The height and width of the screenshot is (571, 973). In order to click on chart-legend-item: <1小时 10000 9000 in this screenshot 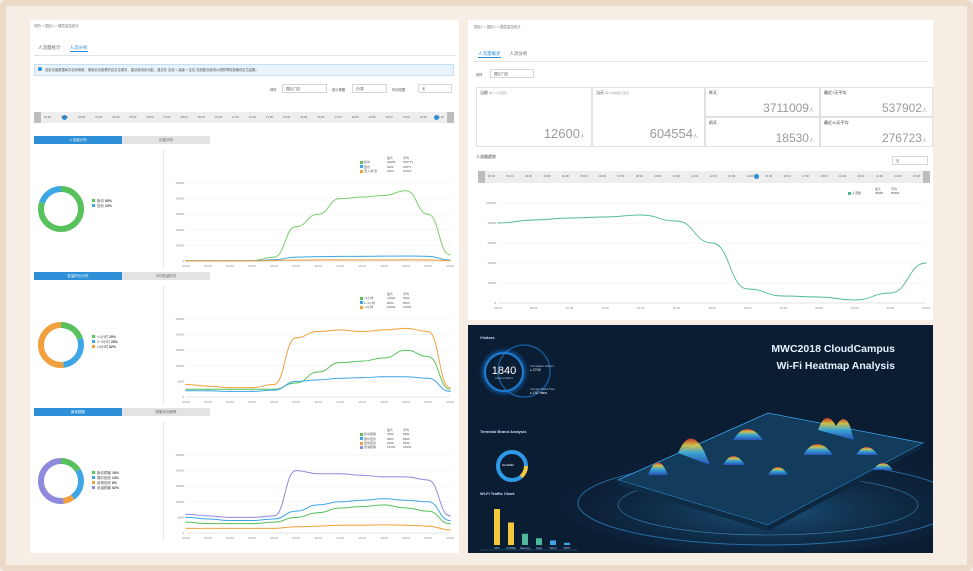, I will do `click(387, 298)`.